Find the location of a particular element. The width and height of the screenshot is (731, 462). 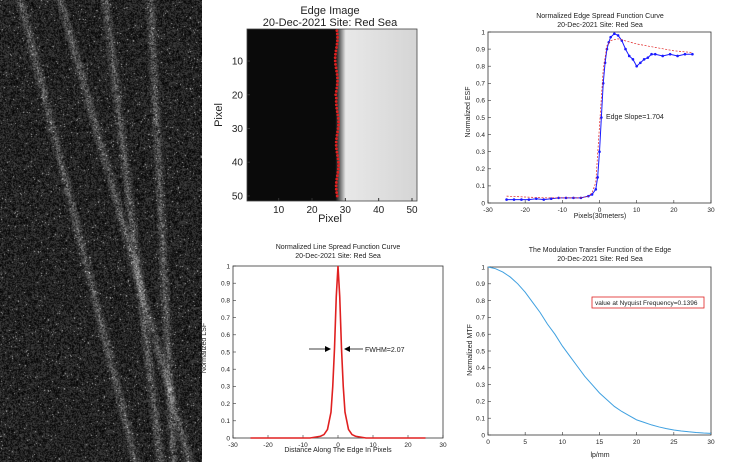

mtf-ytick-label: 0.5 is located at coordinates (480, 351).